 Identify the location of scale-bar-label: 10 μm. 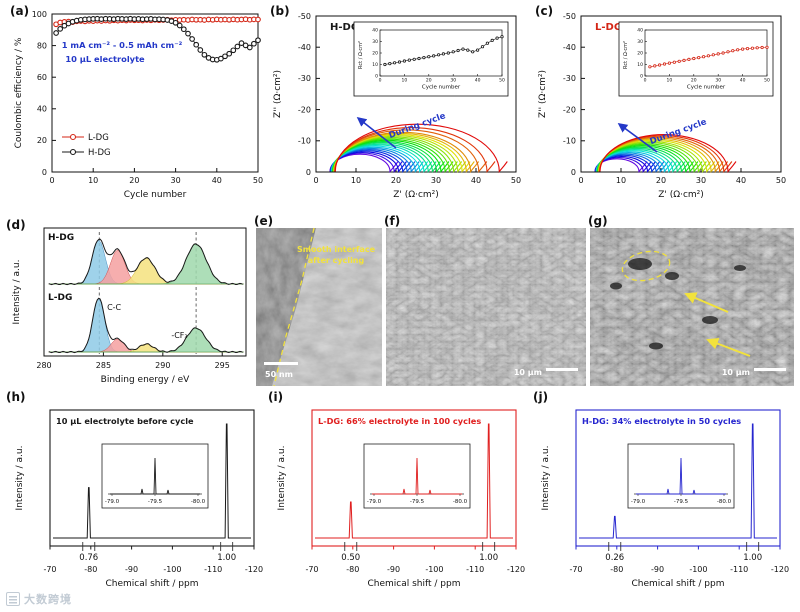
(528, 372).